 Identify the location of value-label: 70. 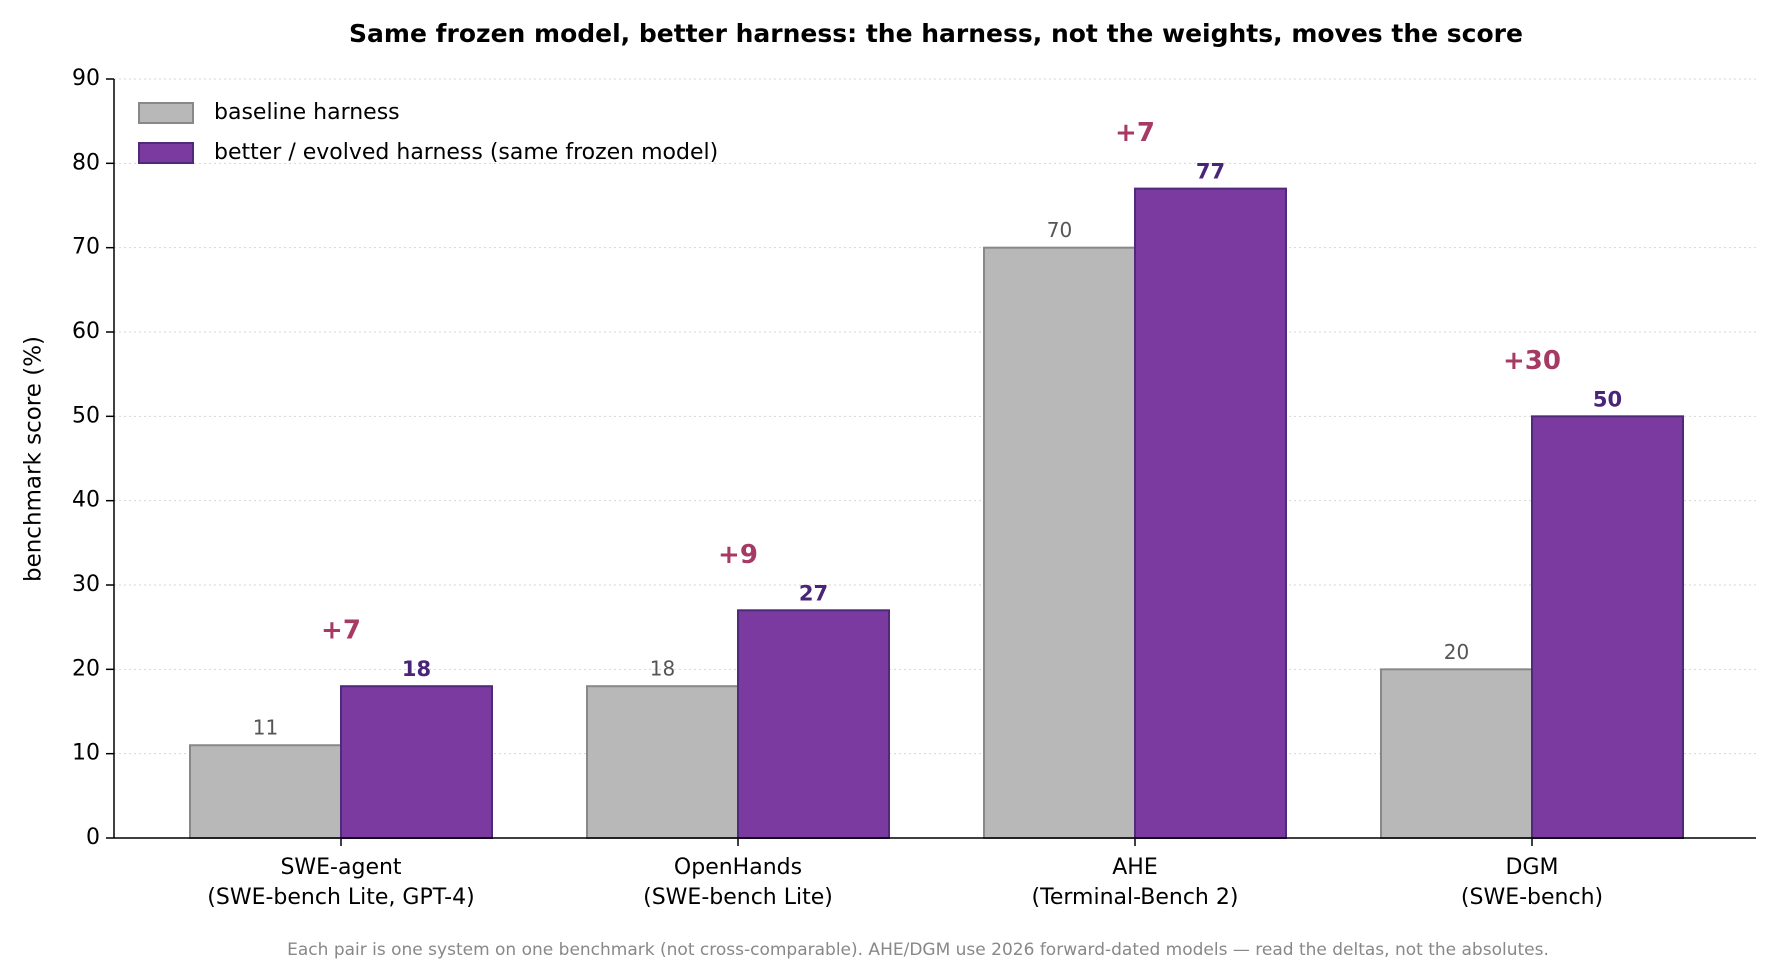
(1059, 230).